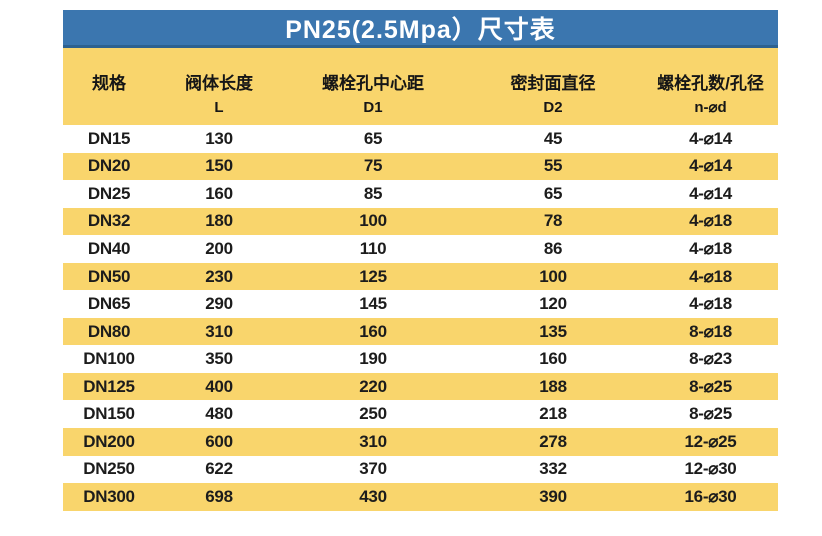  I want to click on table-row: DN200 600 310 278 12-⌀25, so click(420, 442).